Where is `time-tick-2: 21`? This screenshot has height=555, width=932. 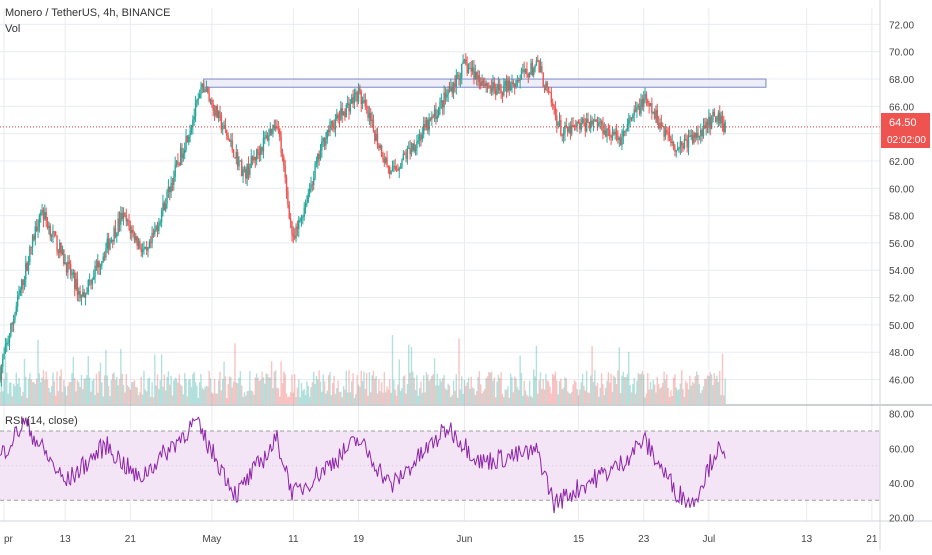
time-tick-2: 21 is located at coordinates (131, 539).